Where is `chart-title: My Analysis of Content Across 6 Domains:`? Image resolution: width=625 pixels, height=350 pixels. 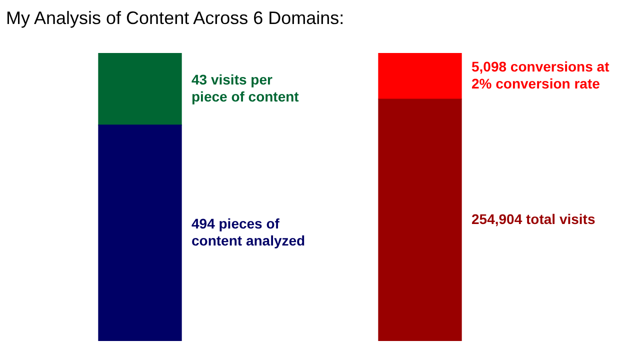
chart-title: My Analysis of Content Across 6 Domains: is located at coordinates (175, 18).